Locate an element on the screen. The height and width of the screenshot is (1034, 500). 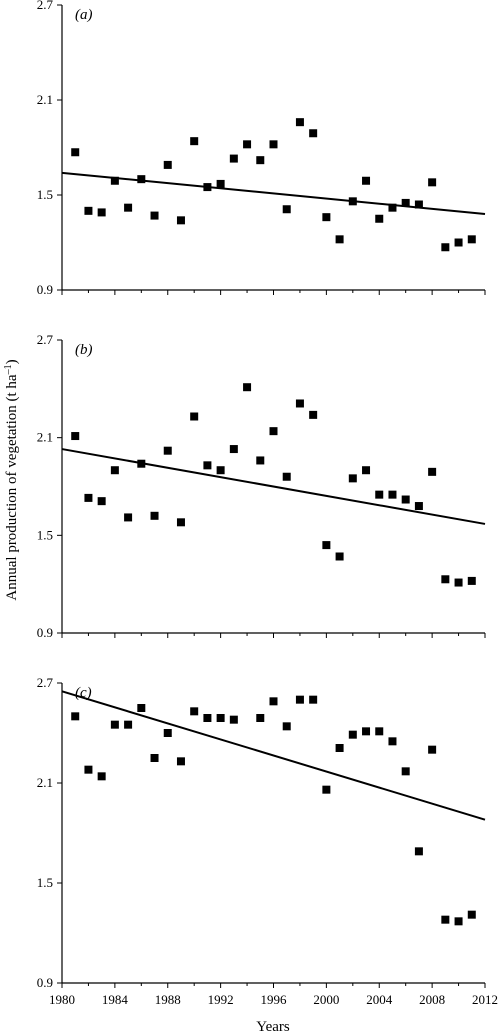
x-tick-label: 1992 is located at coordinates (221, 999).